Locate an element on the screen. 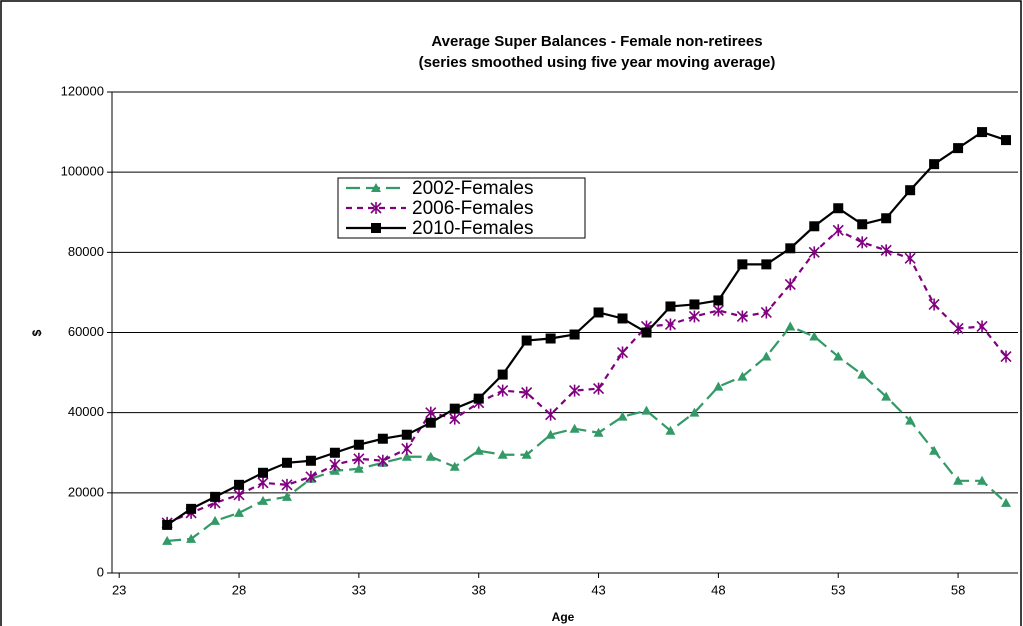  x-tick-label: 28 is located at coordinates (239, 589).